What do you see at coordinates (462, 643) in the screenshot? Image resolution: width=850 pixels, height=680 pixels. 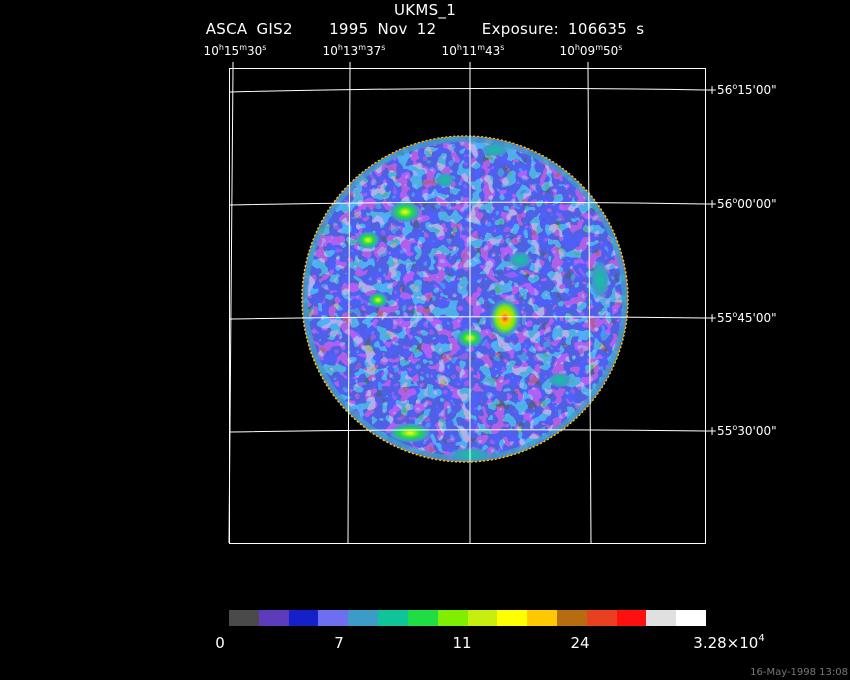 I see `color-scale-label: 11` at bounding box center [462, 643].